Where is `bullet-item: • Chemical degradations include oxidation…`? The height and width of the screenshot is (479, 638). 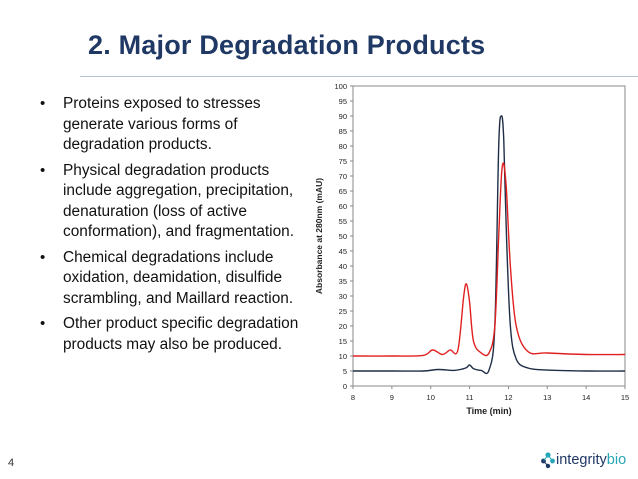 bullet-item: • Chemical degradations include oxidation… is located at coordinates (173, 279).